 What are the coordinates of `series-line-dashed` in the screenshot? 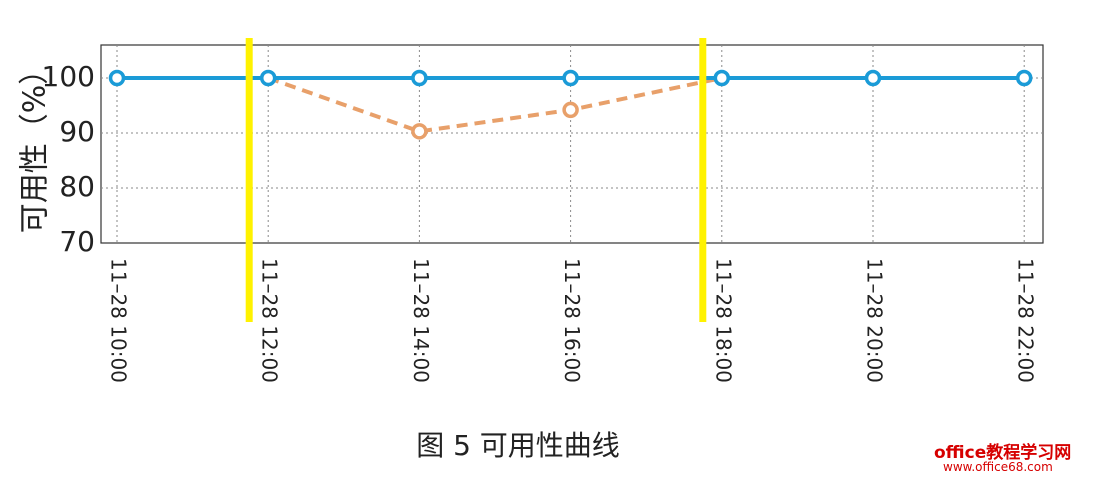 It's located at (495, 105).